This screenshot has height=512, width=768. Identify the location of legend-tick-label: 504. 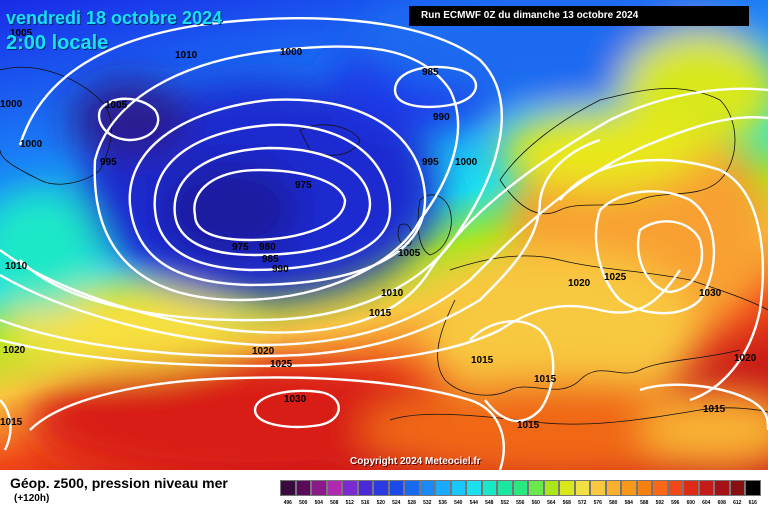
(318, 503).